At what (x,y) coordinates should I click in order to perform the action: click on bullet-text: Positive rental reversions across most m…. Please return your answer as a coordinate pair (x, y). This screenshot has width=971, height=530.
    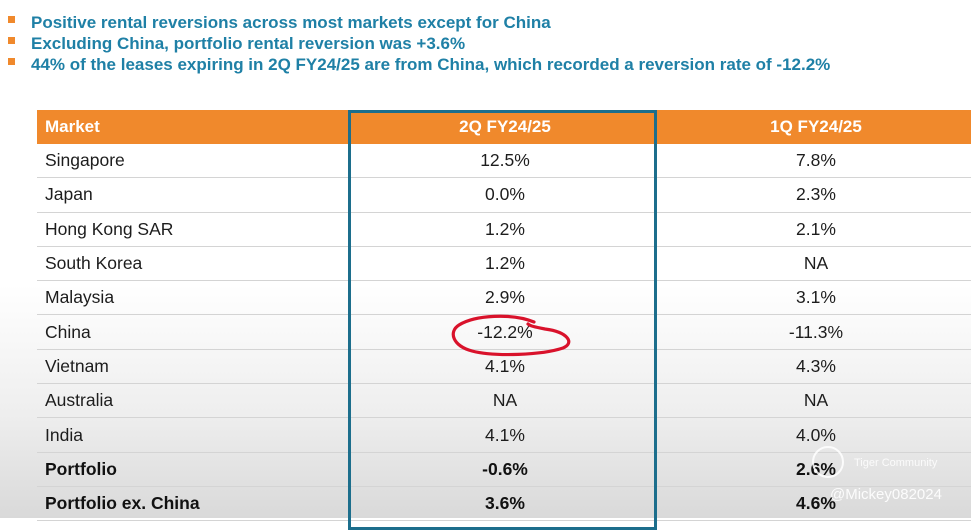
    Looking at the image, I should click on (291, 22).